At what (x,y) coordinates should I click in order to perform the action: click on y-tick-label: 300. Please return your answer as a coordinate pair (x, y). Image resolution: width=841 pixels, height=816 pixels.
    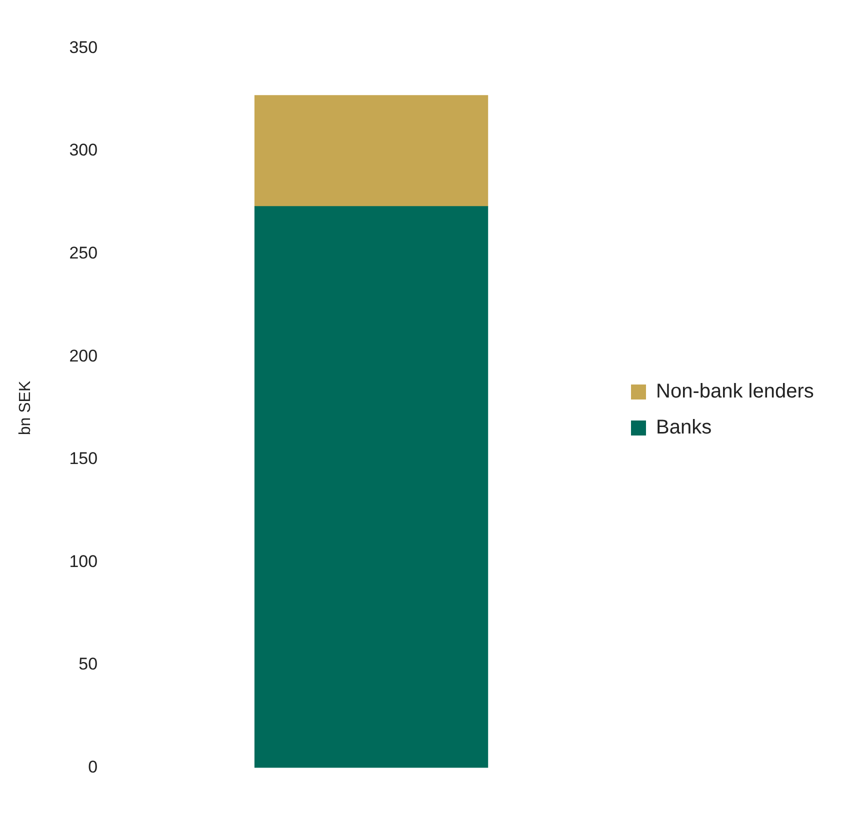
    Looking at the image, I should click on (83, 150).